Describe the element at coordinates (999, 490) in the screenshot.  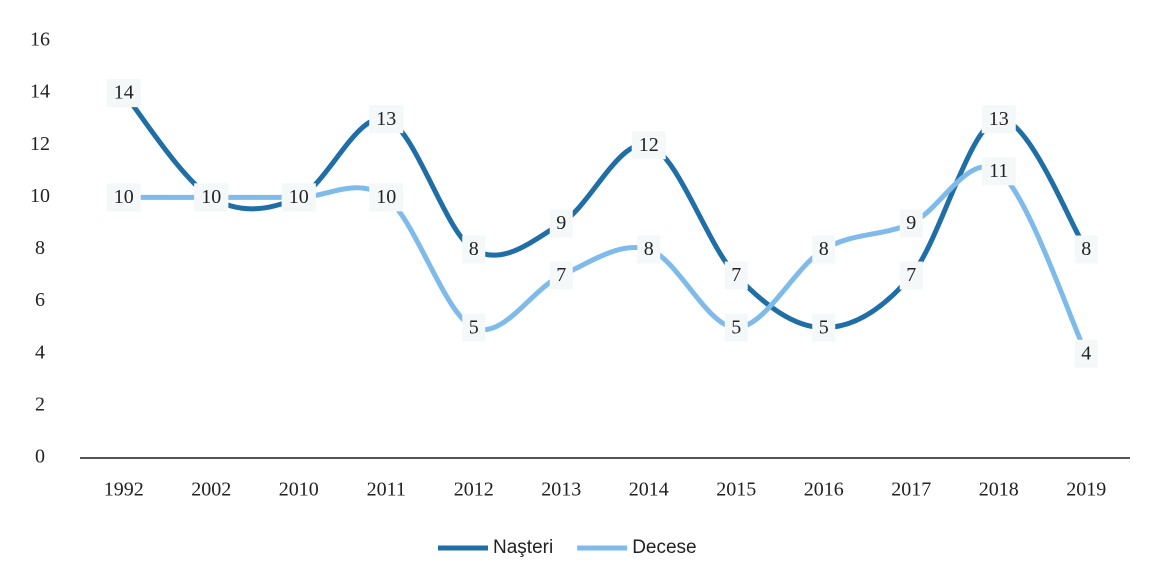
I see `x-tick-label: 2018` at that location.